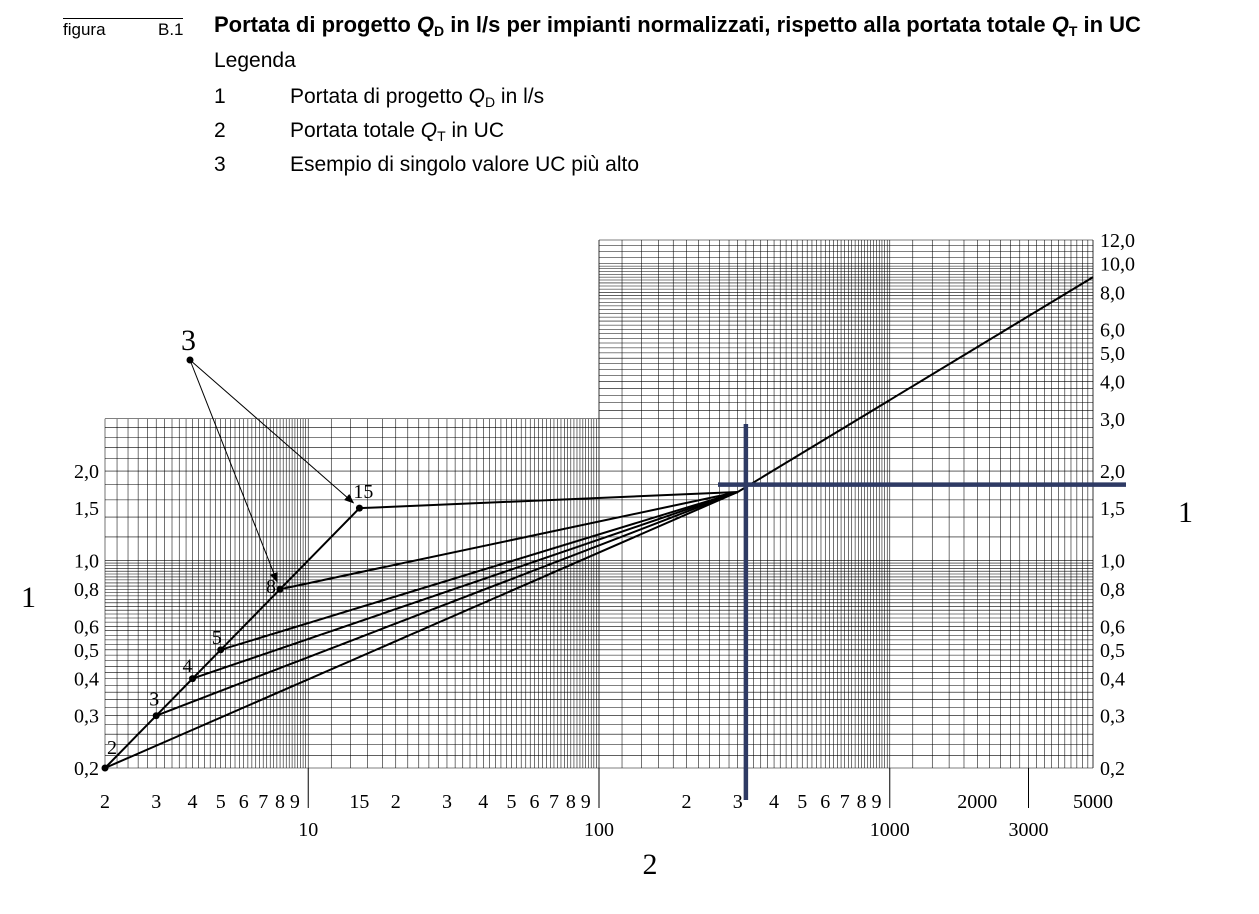 The image size is (1259, 914). I want to click on legend-text: Portata totale, so click(355, 130).